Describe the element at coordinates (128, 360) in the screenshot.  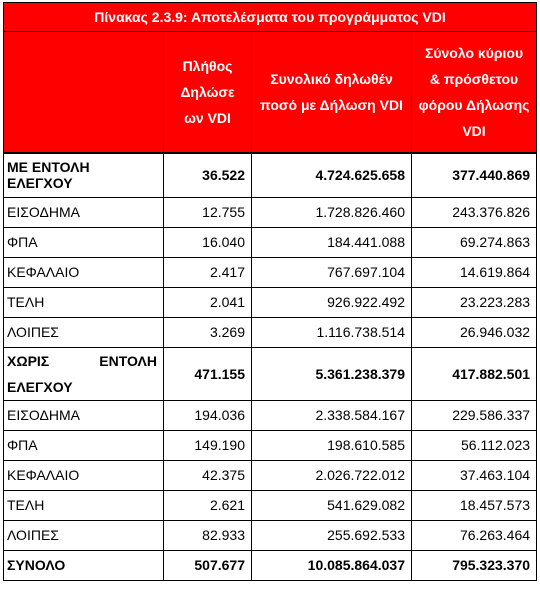
I see `row-label-word: ΕΝΤΟΛΗ` at that location.